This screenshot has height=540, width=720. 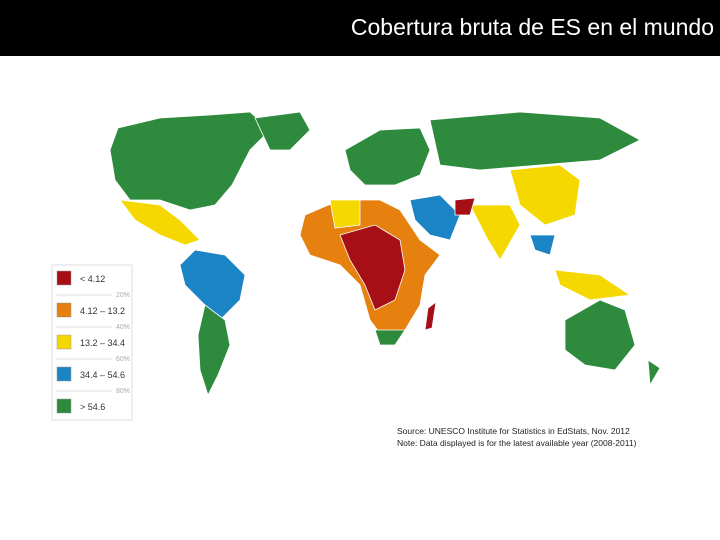 What do you see at coordinates (123, 327) in the screenshot?
I see `legend-break: 40%` at bounding box center [123, 327].